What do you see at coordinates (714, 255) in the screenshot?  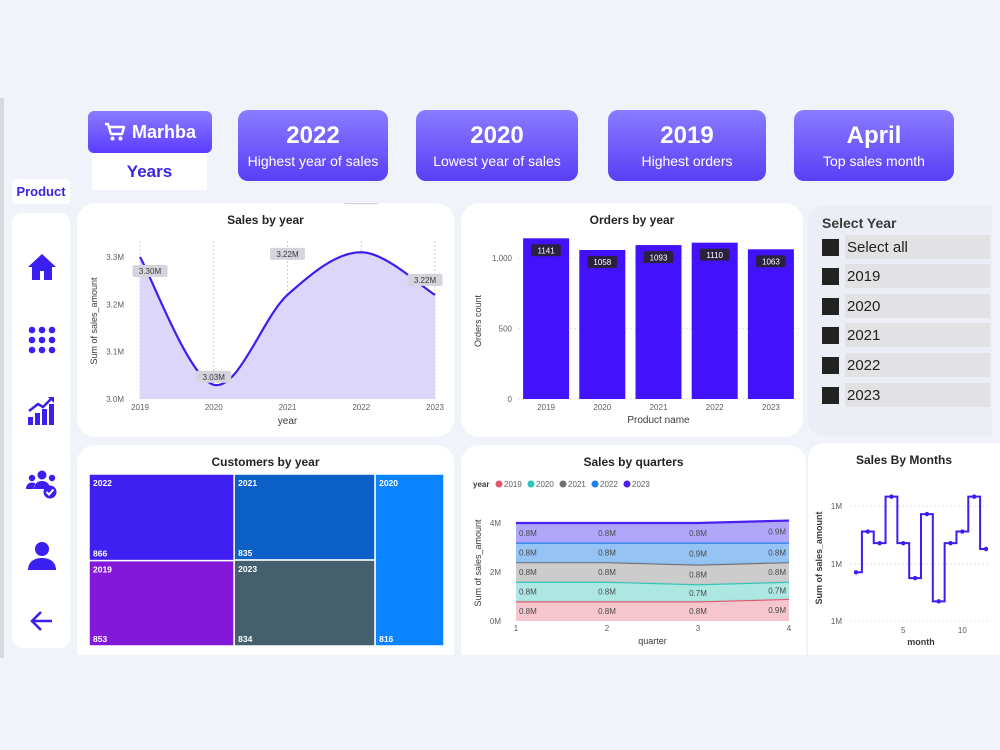 I see `bar-value-label: 1110` at bounding box center [714, 255].